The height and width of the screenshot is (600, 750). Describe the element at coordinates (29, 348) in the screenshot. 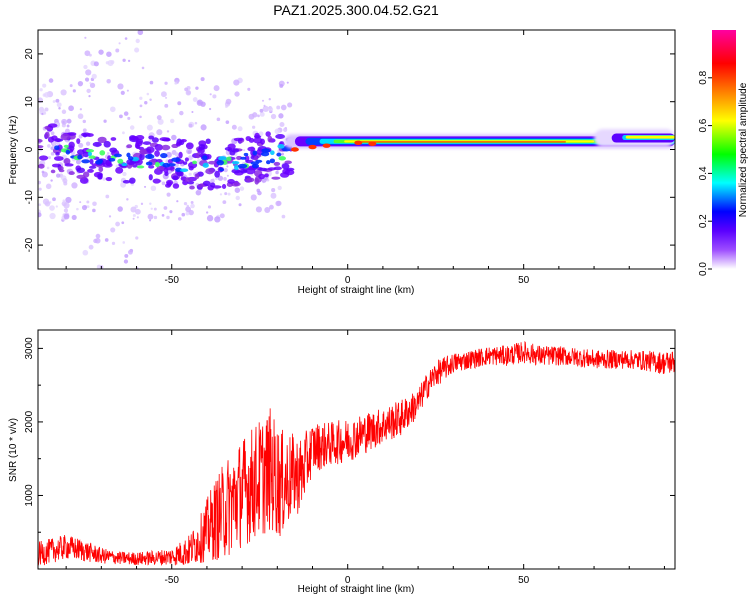

I see `snr-y-tick-label: 3000` at that location.